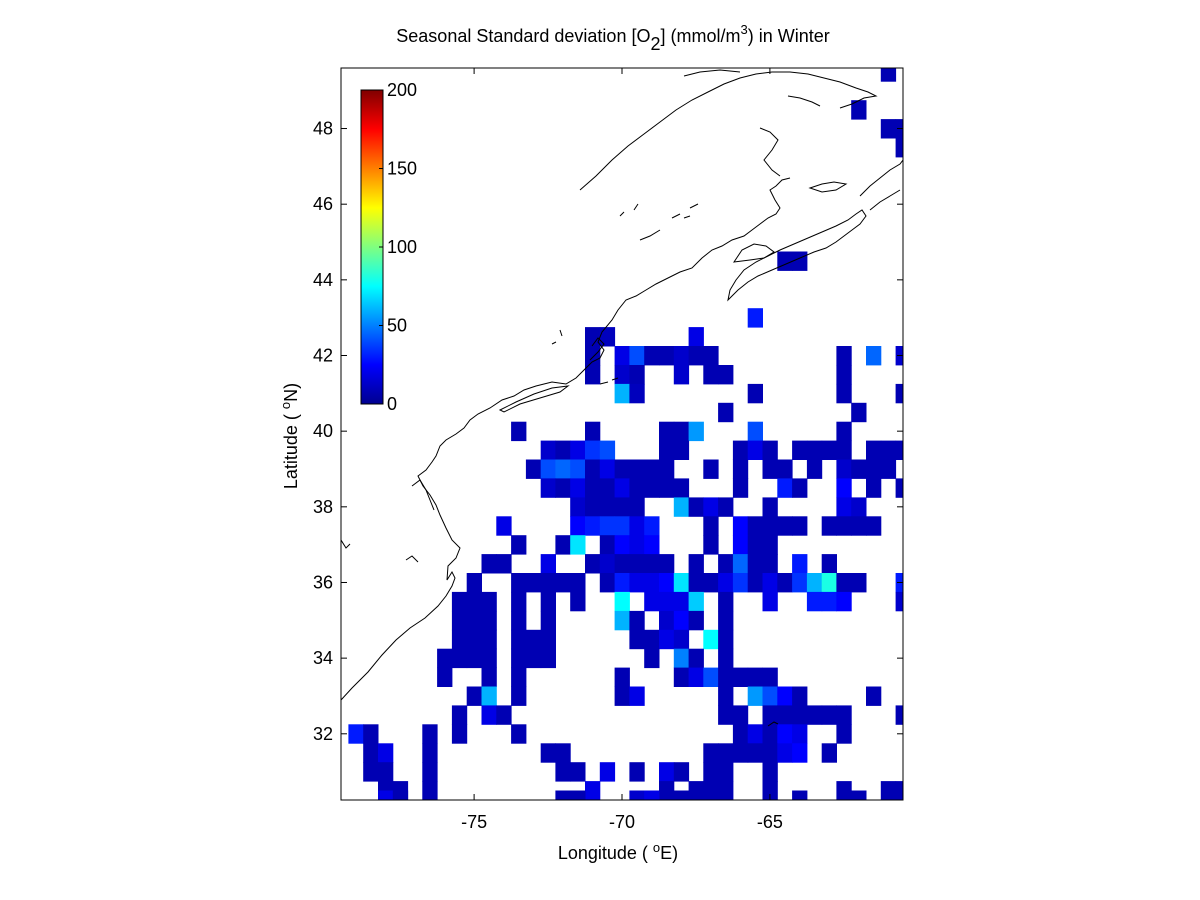  Describe the element at coordinates (402, 169) in the screenshot. I see `colorbar-tick-label: 150` at that location.